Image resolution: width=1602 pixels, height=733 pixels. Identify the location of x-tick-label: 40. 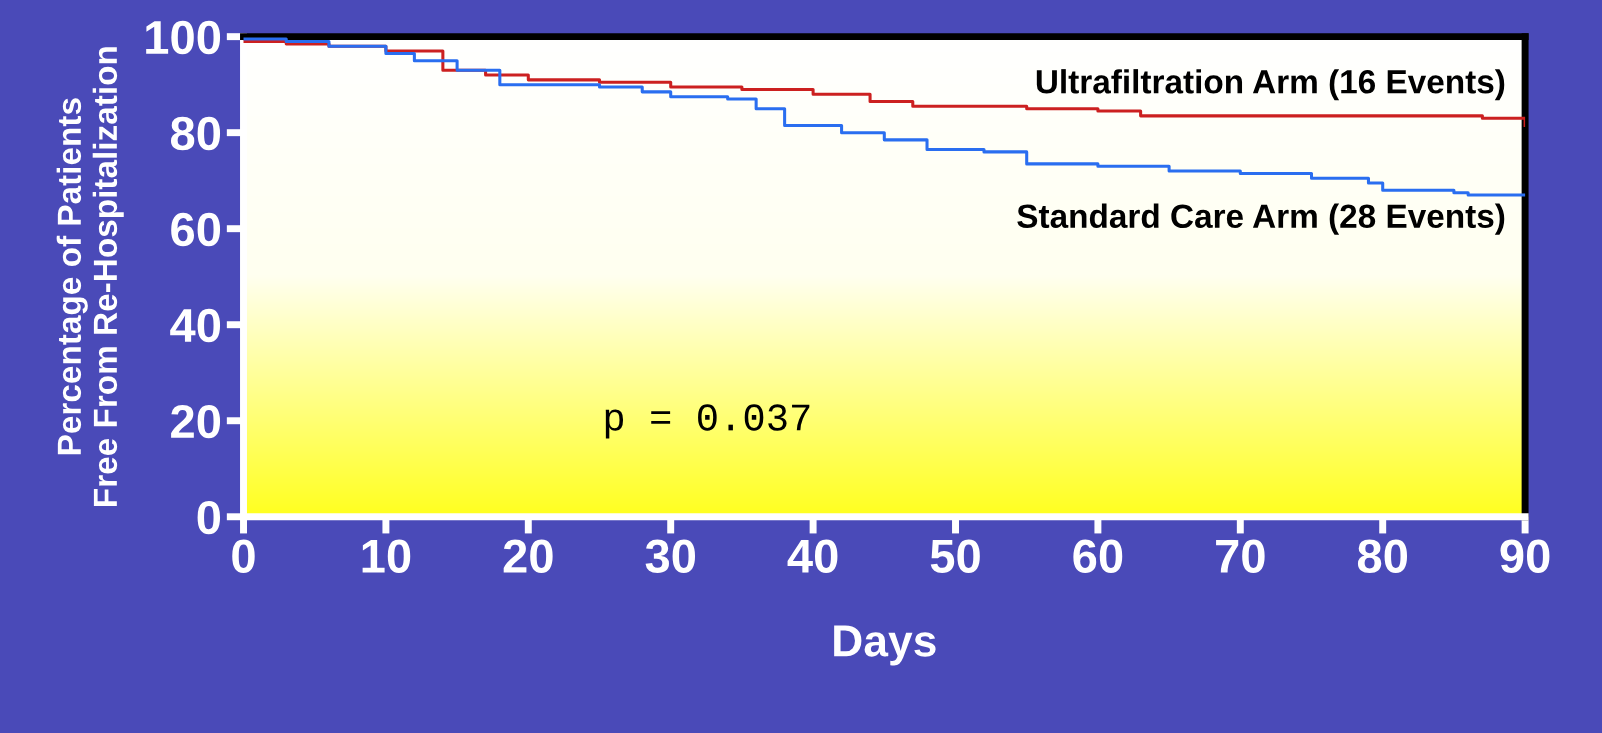
(812, 556).